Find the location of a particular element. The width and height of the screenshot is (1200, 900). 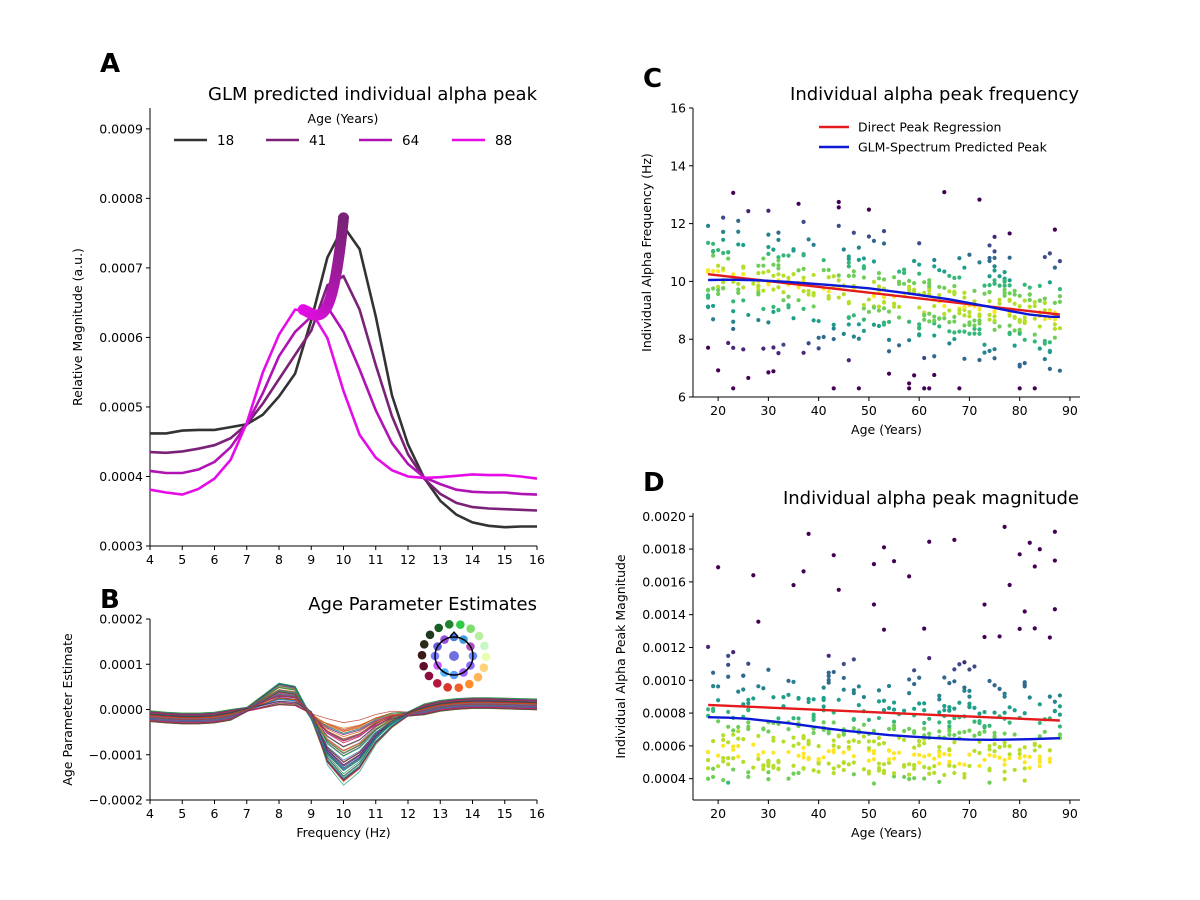

x-tick-label: 60 is located at coordinates (919, 410).